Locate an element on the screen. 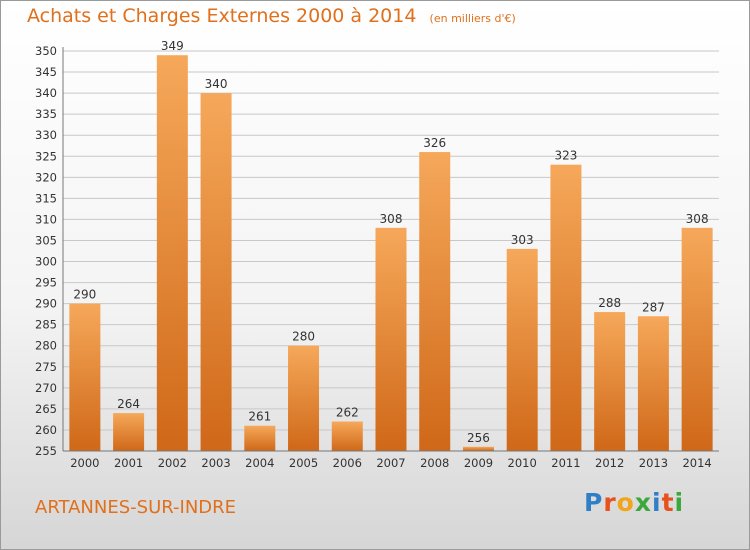 The image size is (750, 550). value-label: 288 is located at coordinates (609, 303).